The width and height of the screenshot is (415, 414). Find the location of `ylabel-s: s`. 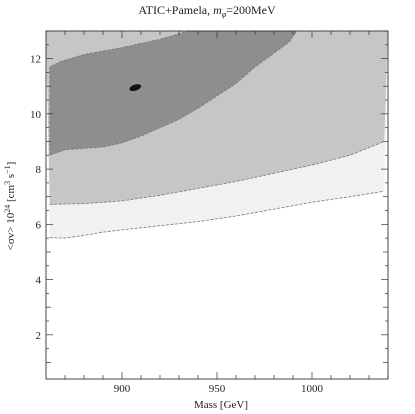

ylabel-s: s is located at coordinates (11, 177).